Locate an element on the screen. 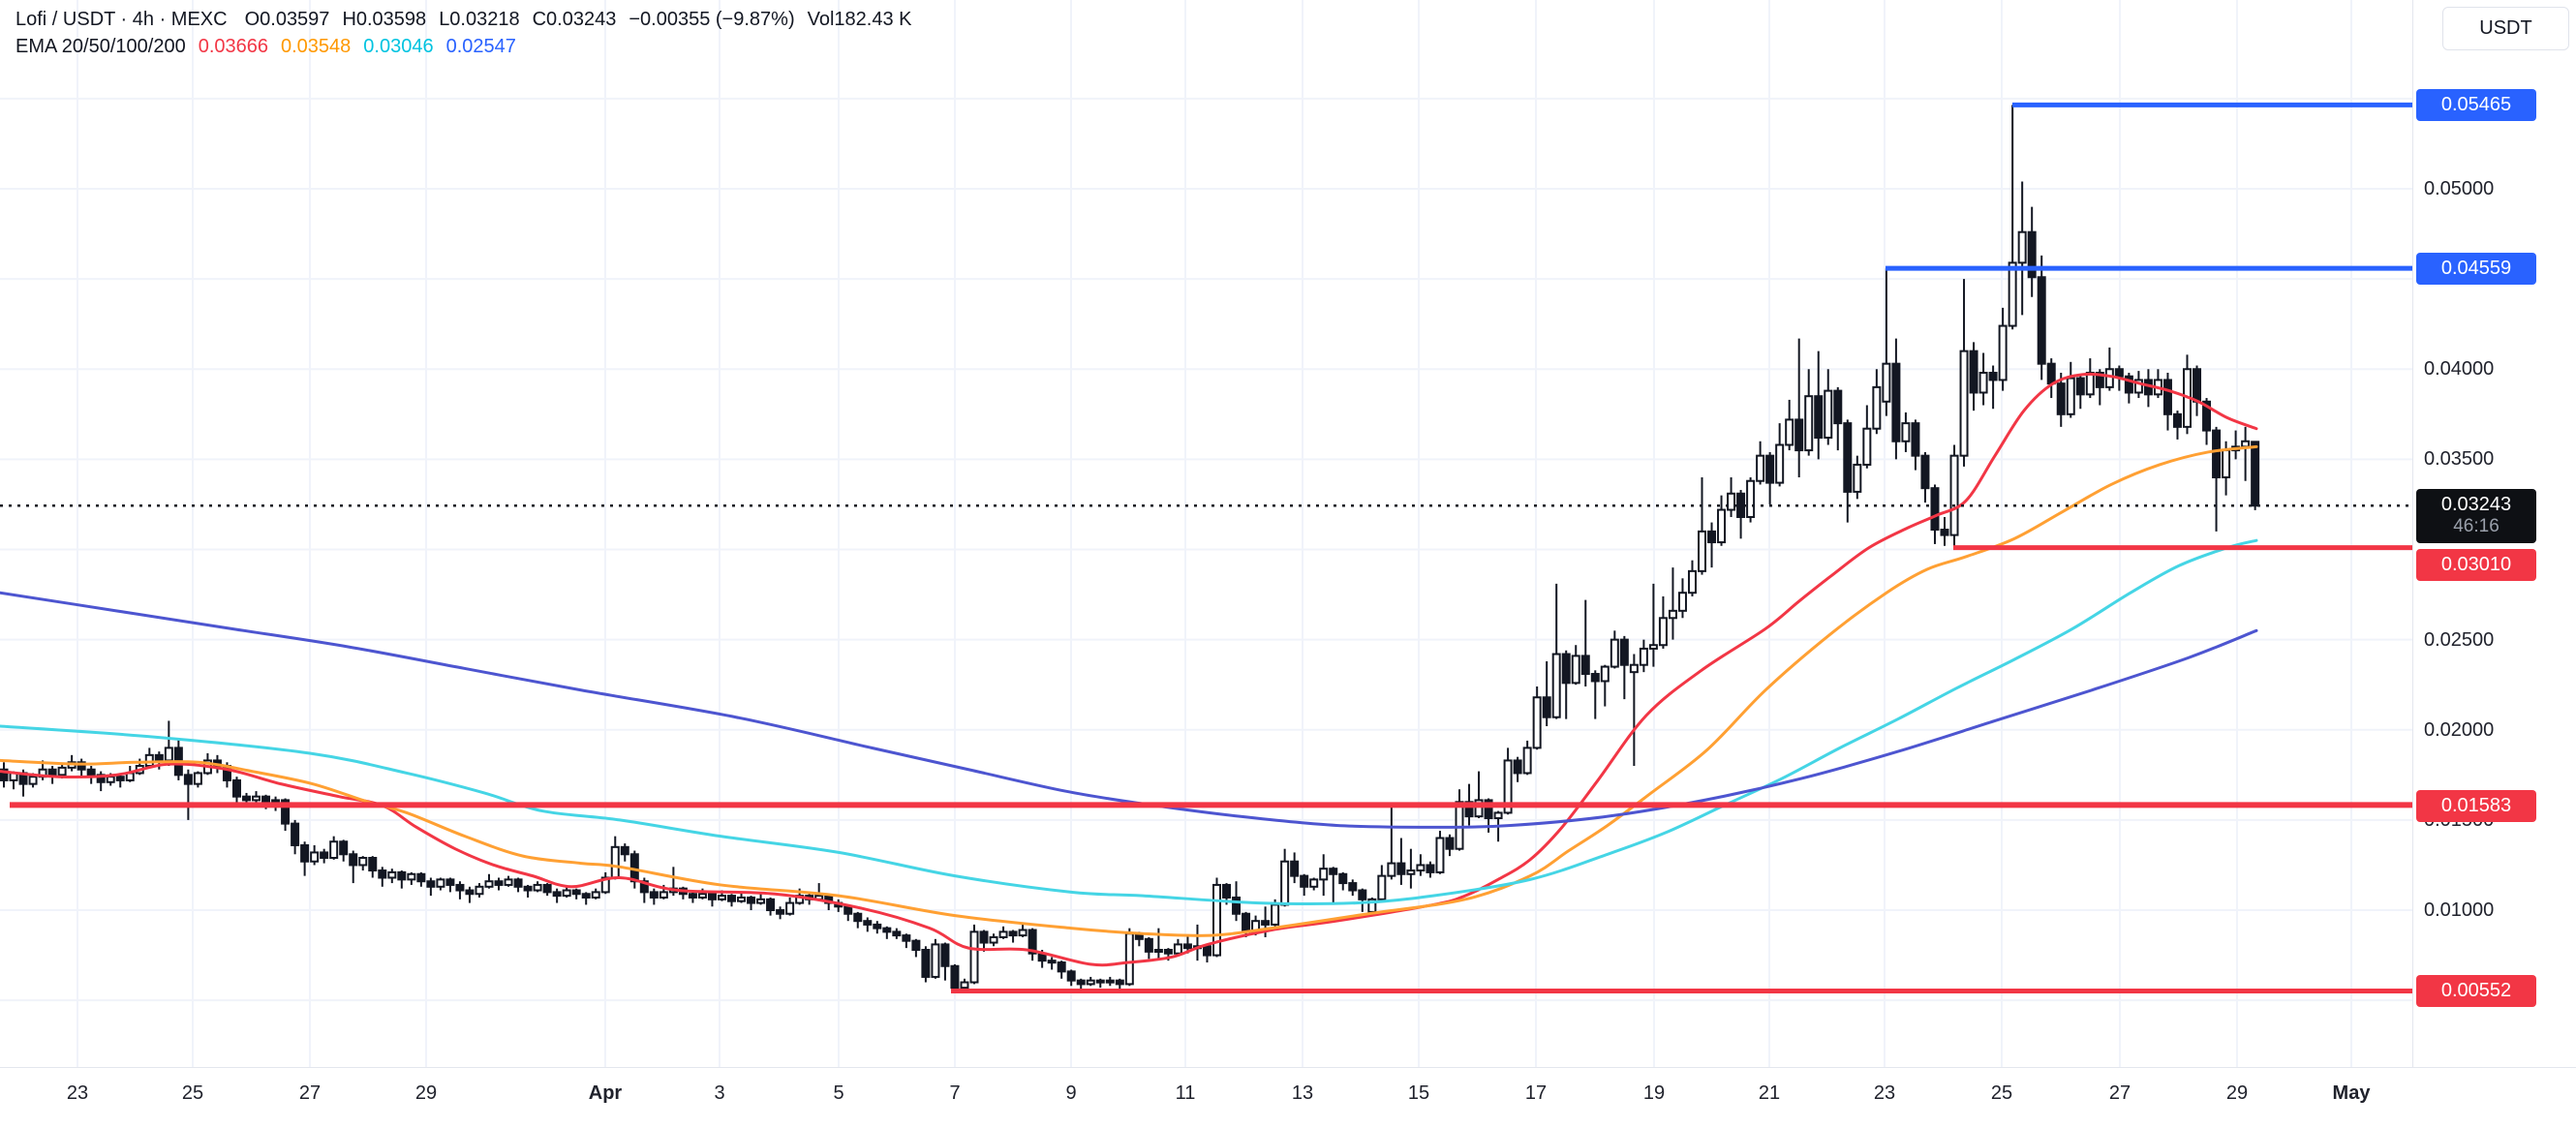  change-value: −0.00355 (−9.87%) is located at coordinates (712, 19).